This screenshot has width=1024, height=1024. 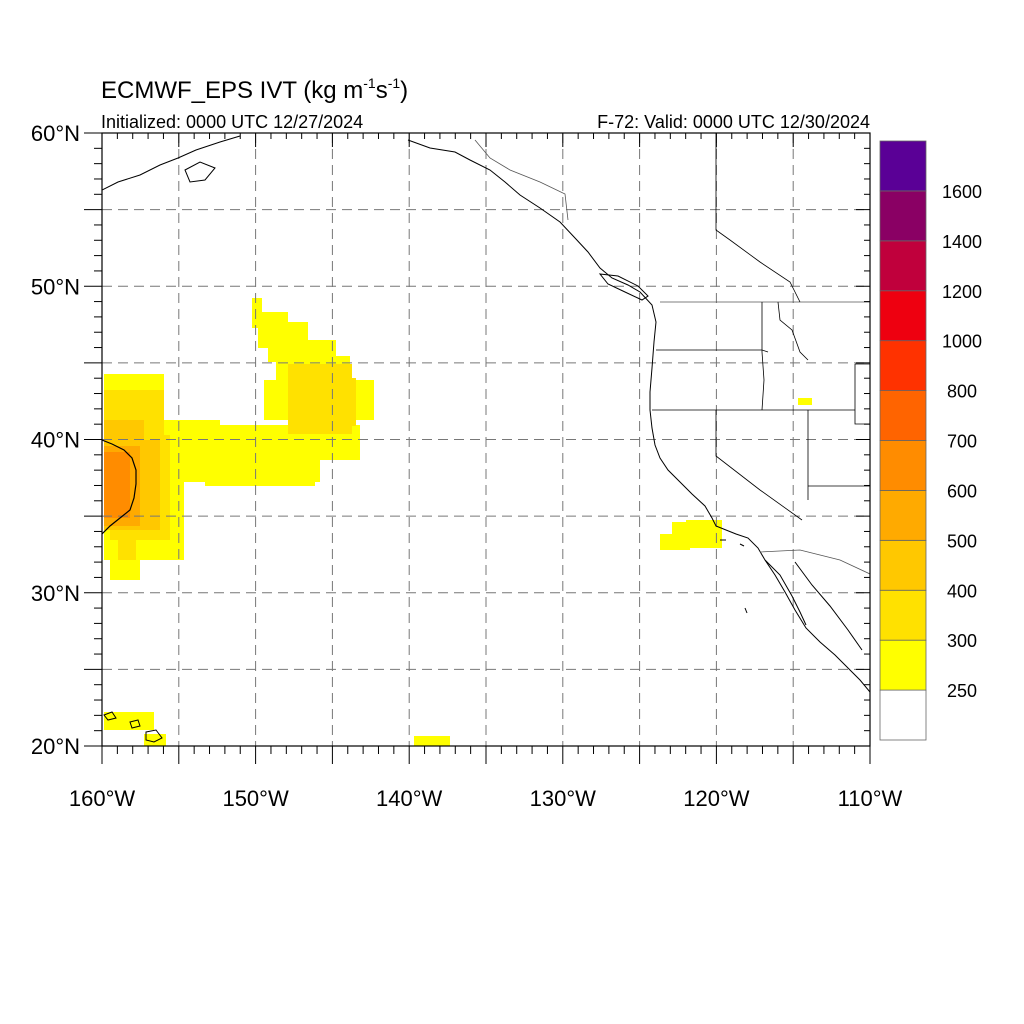 What do you see at coordinates (409, 798) in the screenshot?
I see `lon-label: 140°W` at bounding box center [409, 798].